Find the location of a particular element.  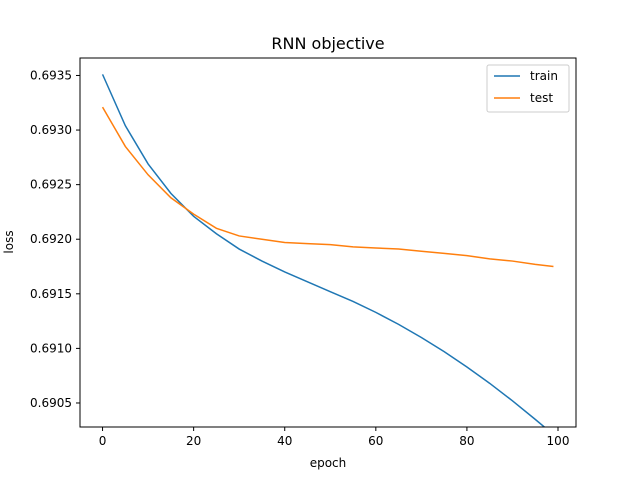

x-axis-label: epoch is located at coordinates (328, 463).